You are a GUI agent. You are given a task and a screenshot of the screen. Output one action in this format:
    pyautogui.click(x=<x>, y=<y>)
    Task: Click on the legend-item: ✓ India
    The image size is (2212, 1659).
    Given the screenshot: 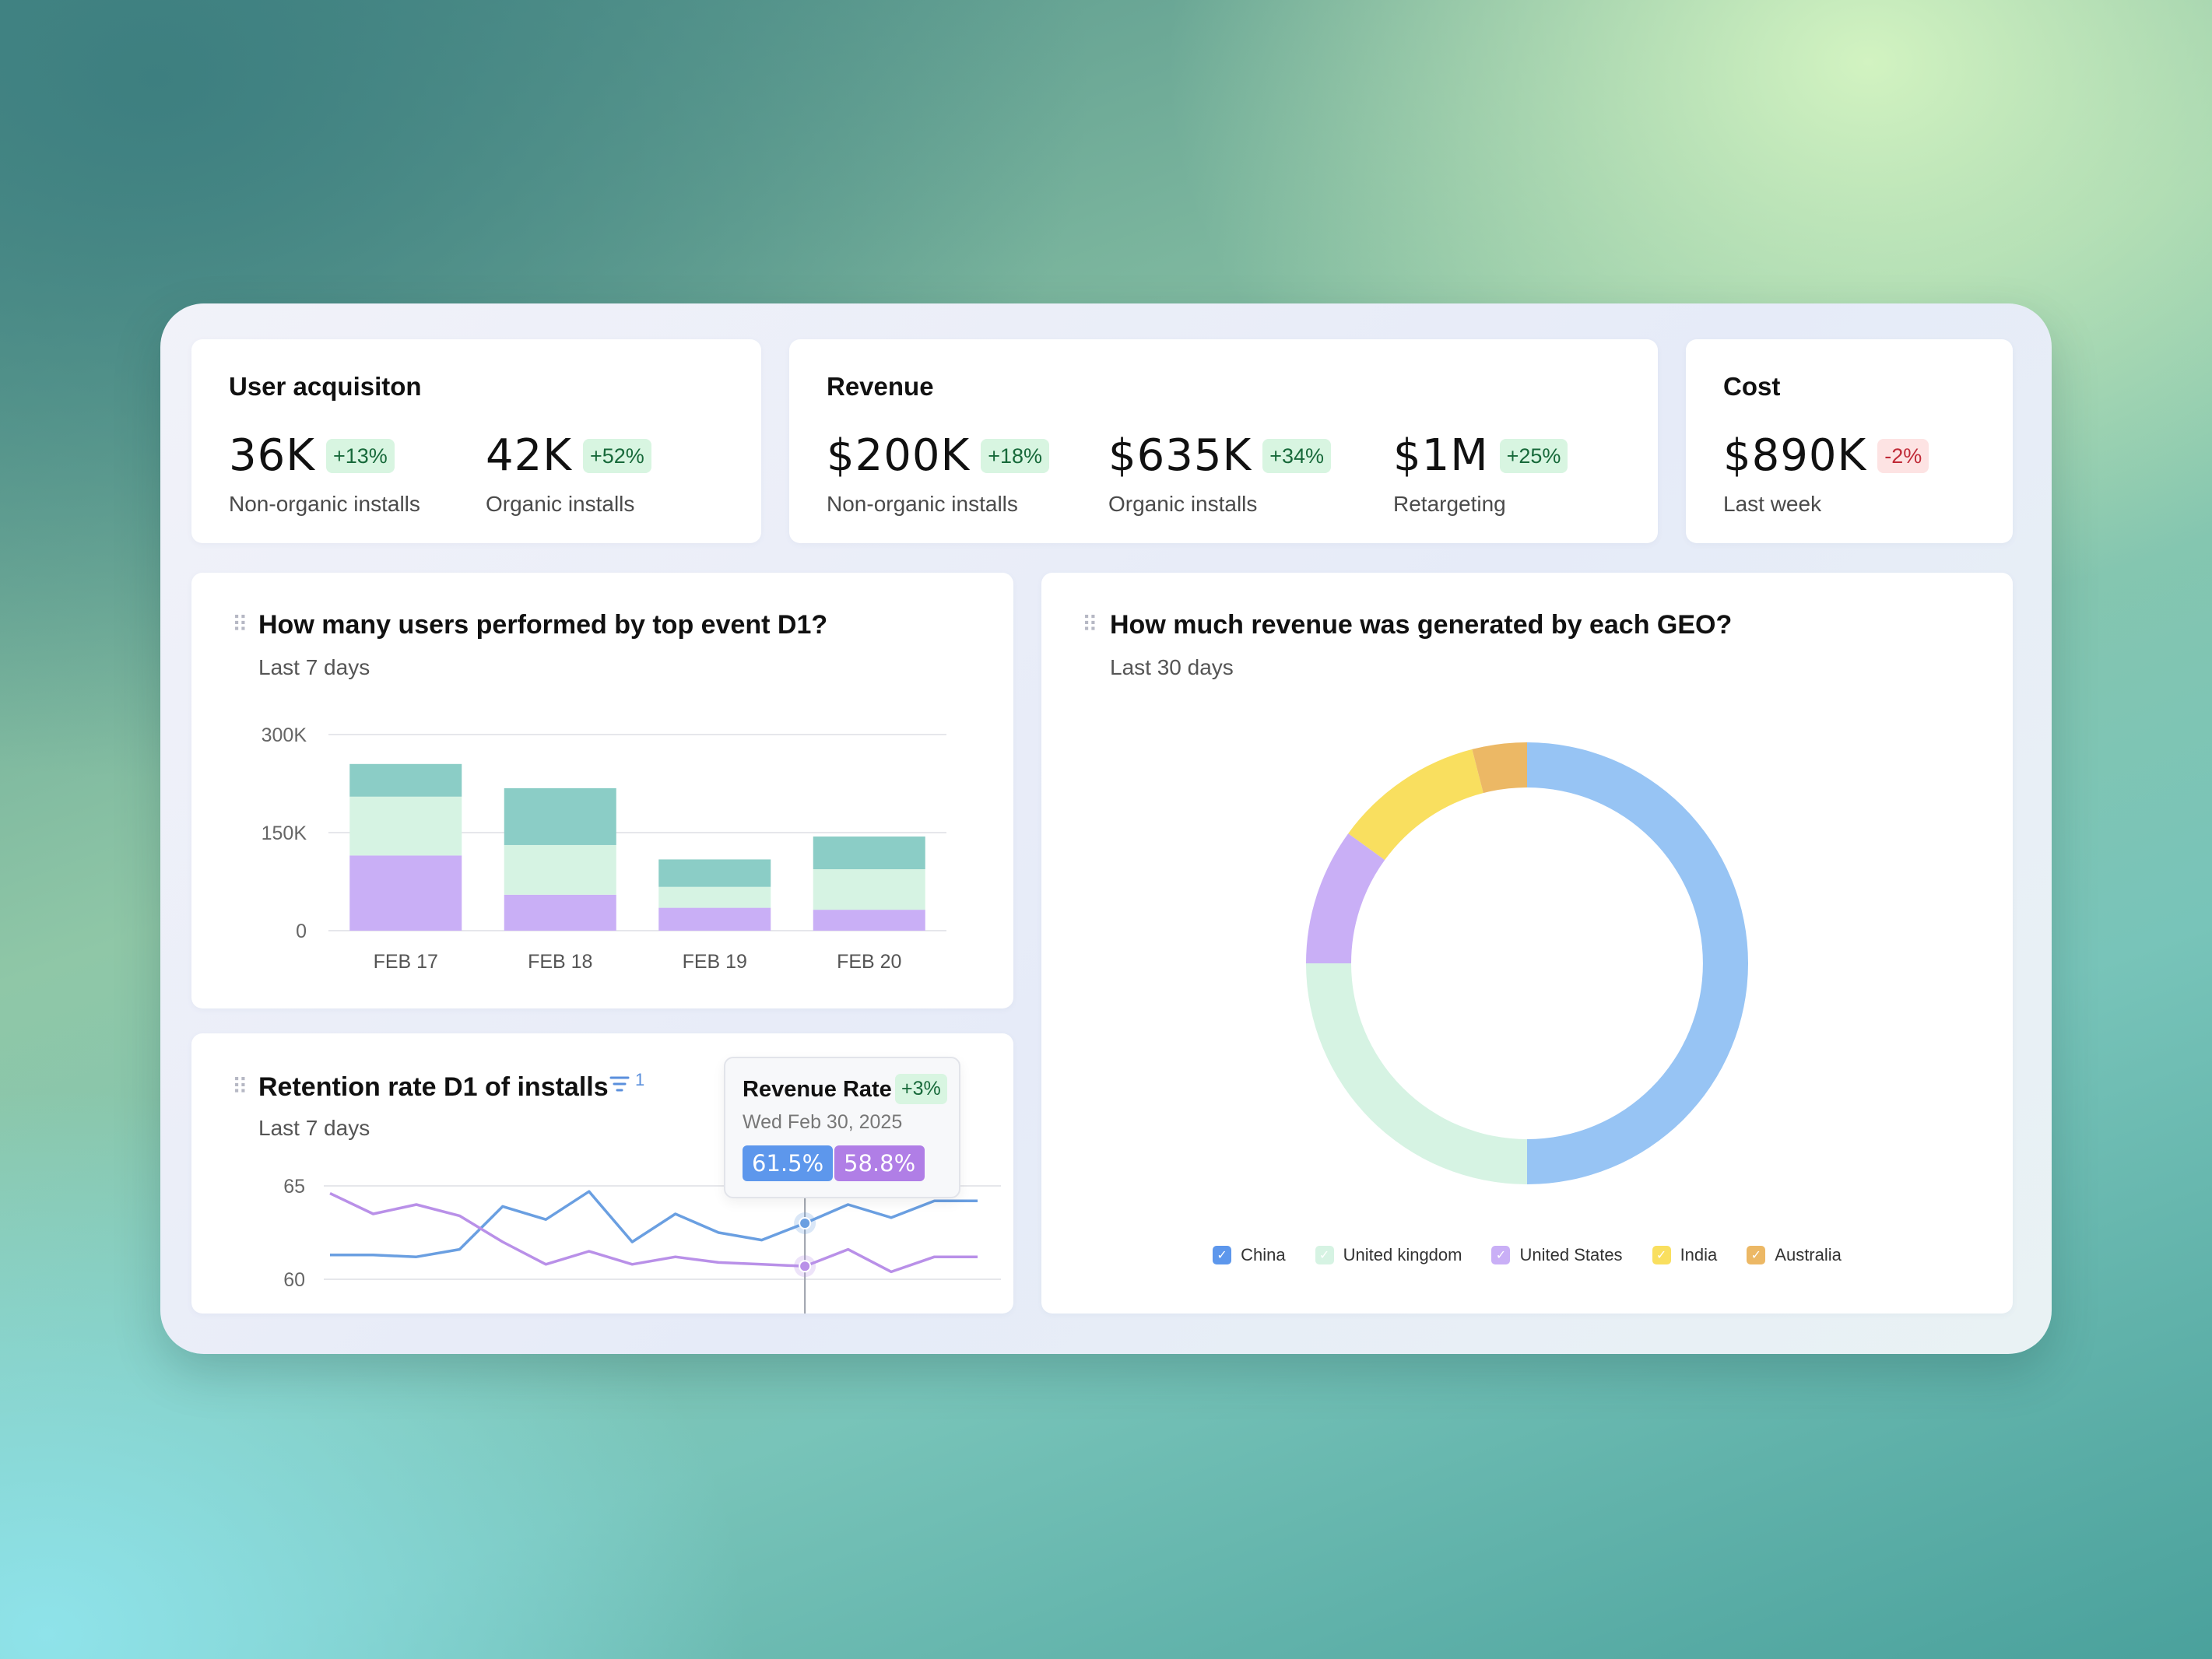 What is the action you would take?
    pyautogui.click(x=1685, y=1255)
    